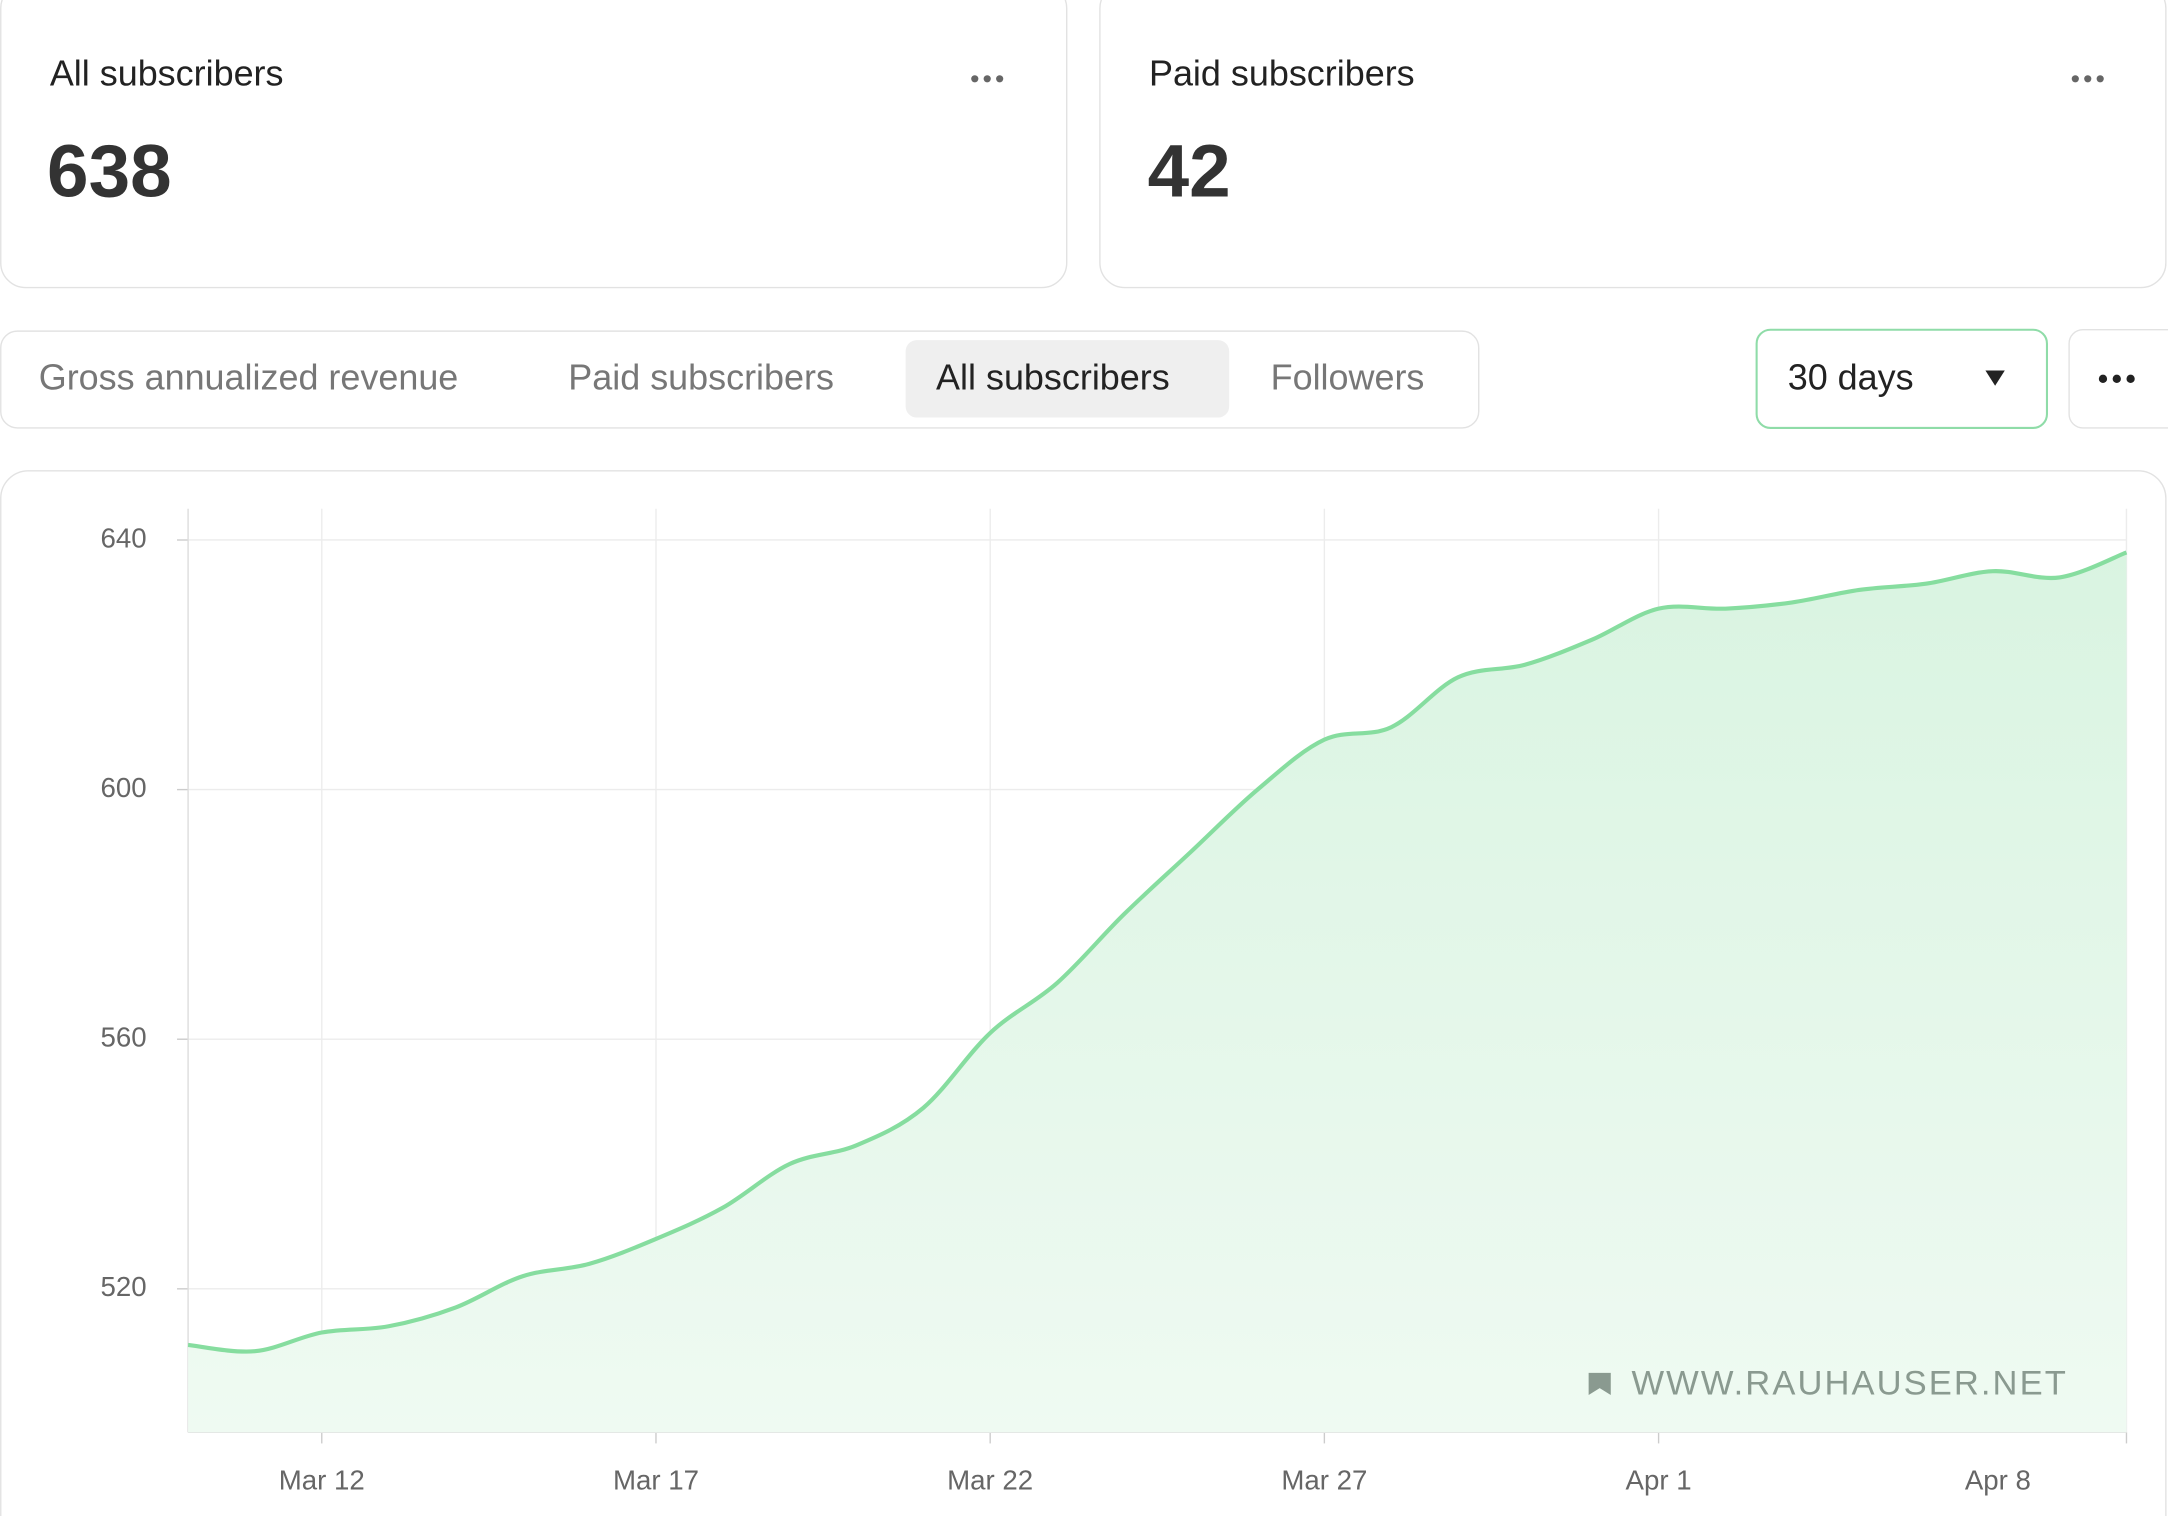 The width and height of the screenshot is (2168, 1516). Describe the element at coordinates (123, 1286) in the screenshot. I see `y-tick-label: 520` at that location.